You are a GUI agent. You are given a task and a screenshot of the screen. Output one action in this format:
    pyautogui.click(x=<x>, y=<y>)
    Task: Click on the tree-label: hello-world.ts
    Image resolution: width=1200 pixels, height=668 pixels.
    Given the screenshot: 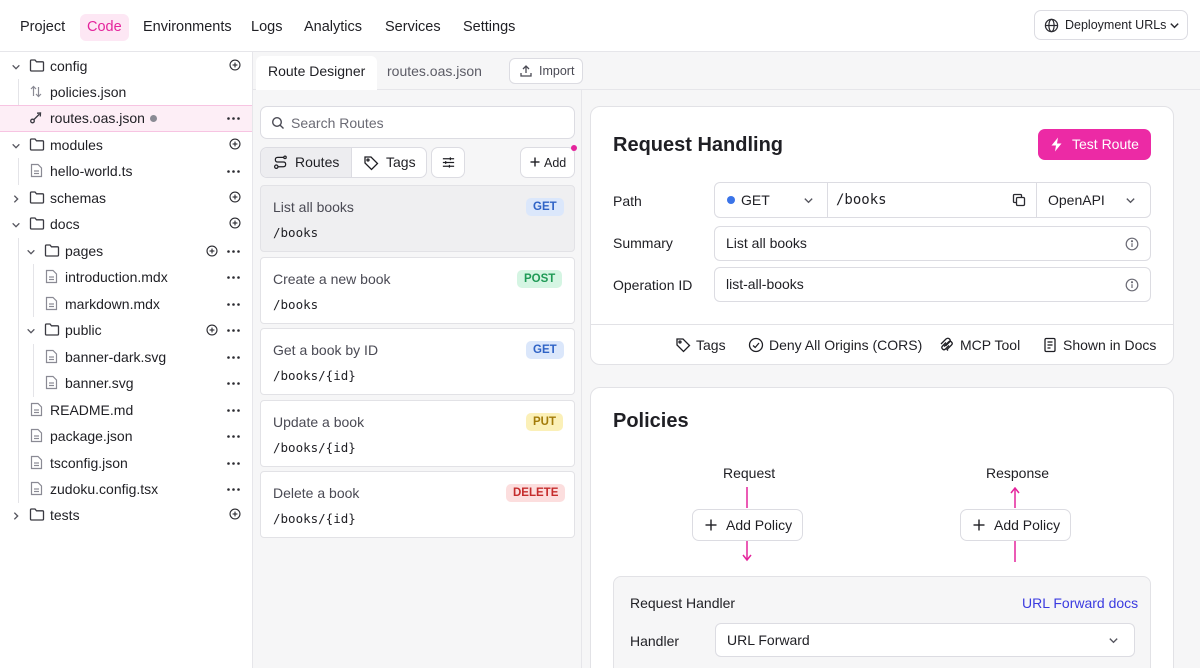 What is the action you would take?
    pyautogui.click(x=91, y=171)
    